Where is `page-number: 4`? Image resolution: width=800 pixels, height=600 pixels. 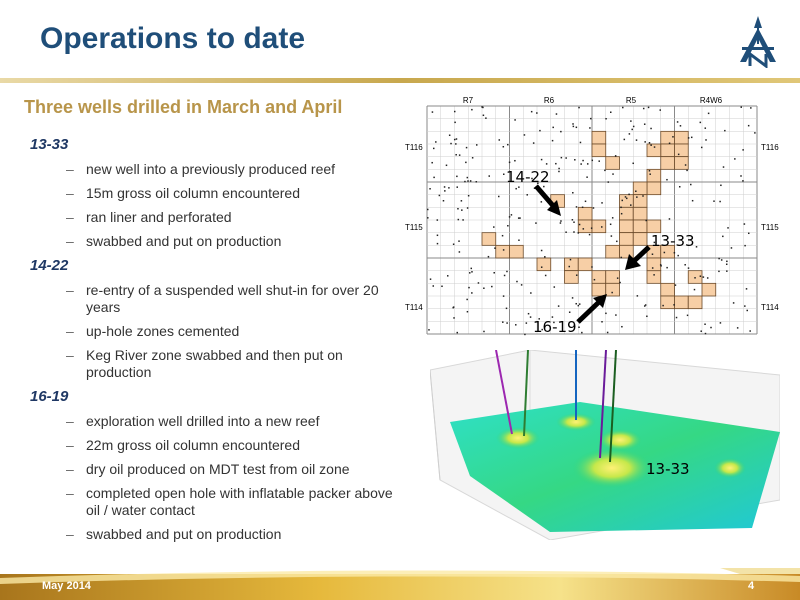
page-number: 4 is located at coordinates (751, 586).